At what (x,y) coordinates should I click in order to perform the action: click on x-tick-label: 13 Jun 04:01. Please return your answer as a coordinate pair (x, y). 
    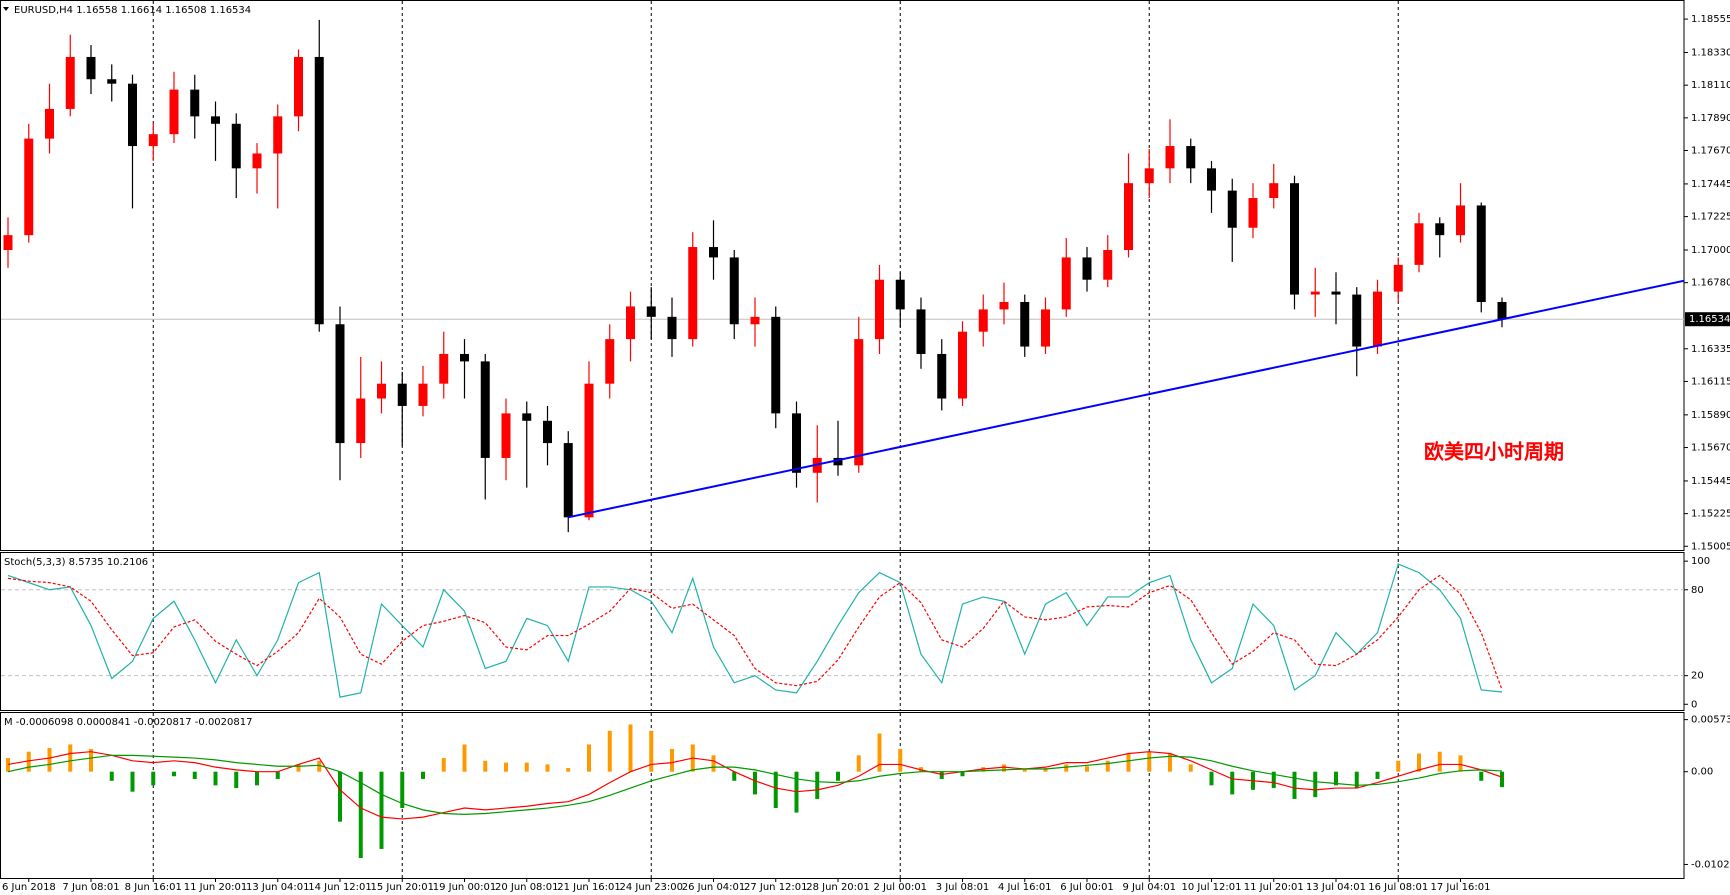
    Looking at the image, I should click on (278, 887).